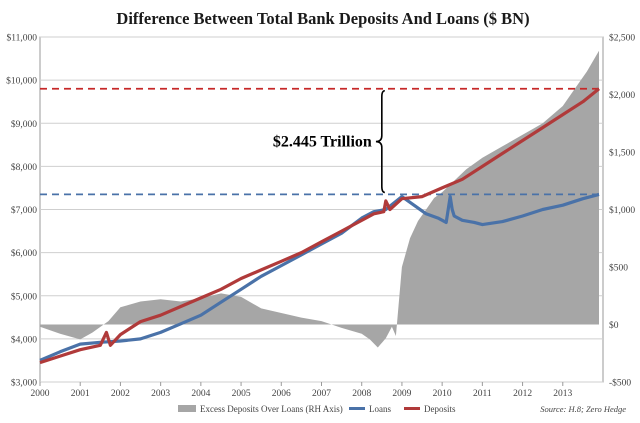 This screenshot has width=640, height=423. What do you see at coordinates (380, 409) in the screenshot?
I see `legend-label-loans: Loans` at bounding box center [380, 409].